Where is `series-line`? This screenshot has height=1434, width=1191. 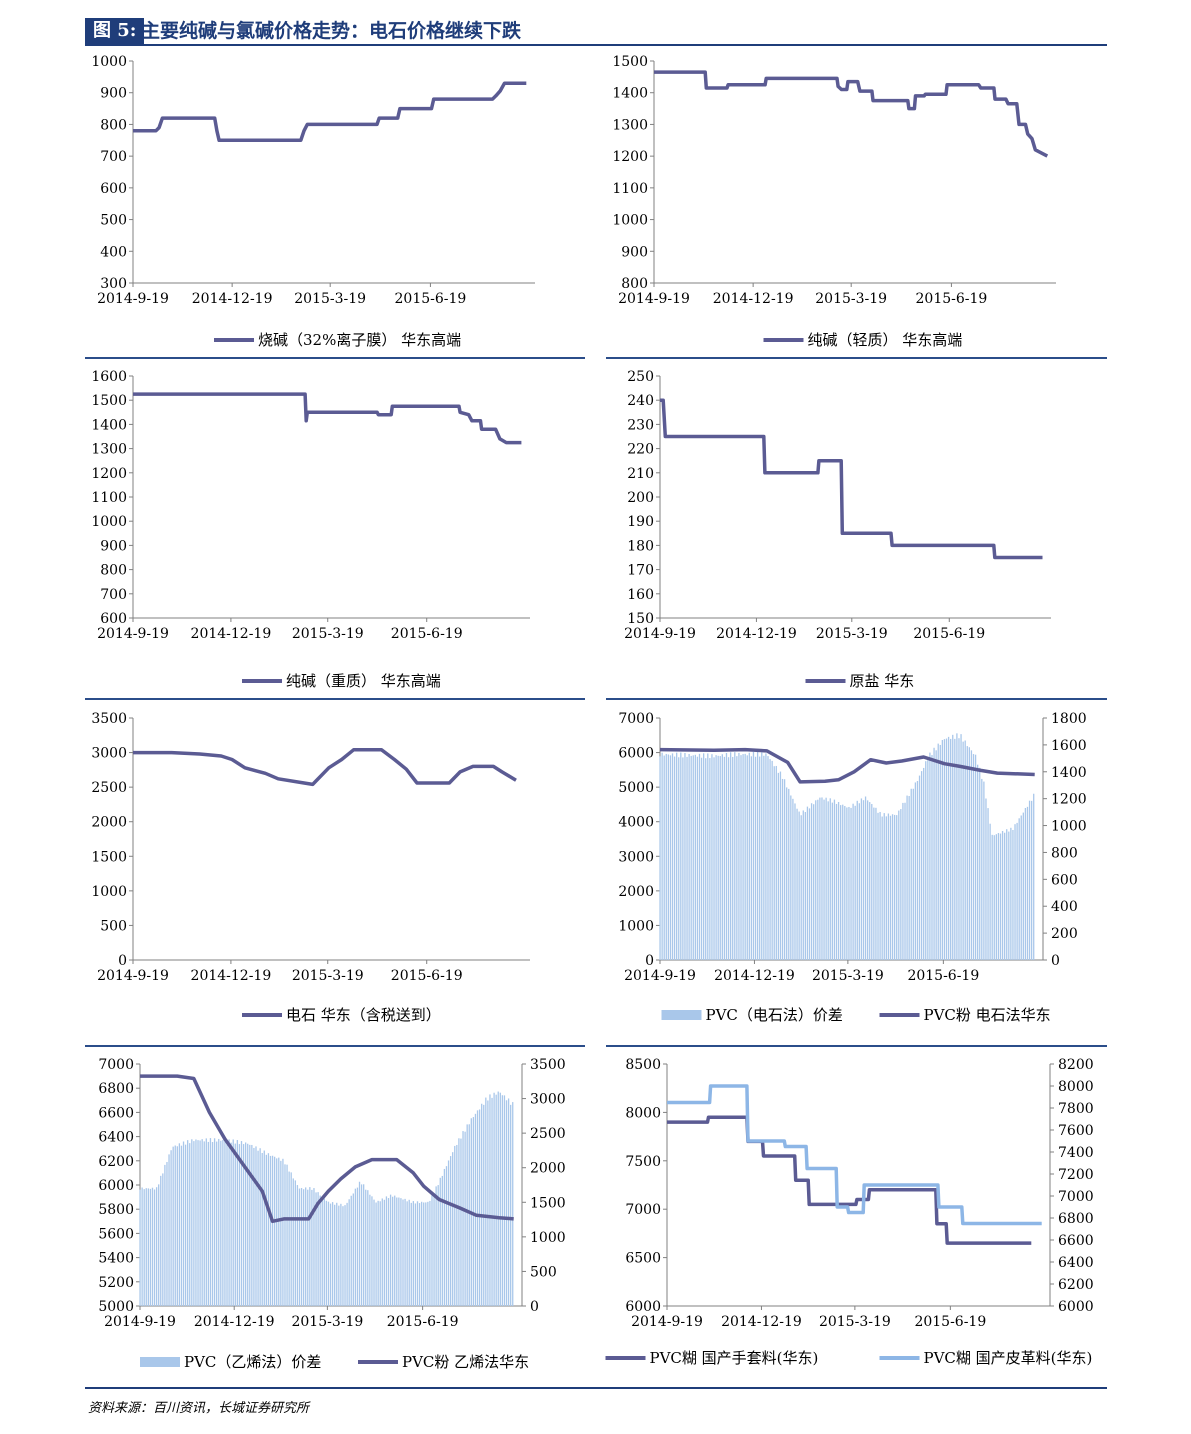
series-line is located at coordinates (325, 767).